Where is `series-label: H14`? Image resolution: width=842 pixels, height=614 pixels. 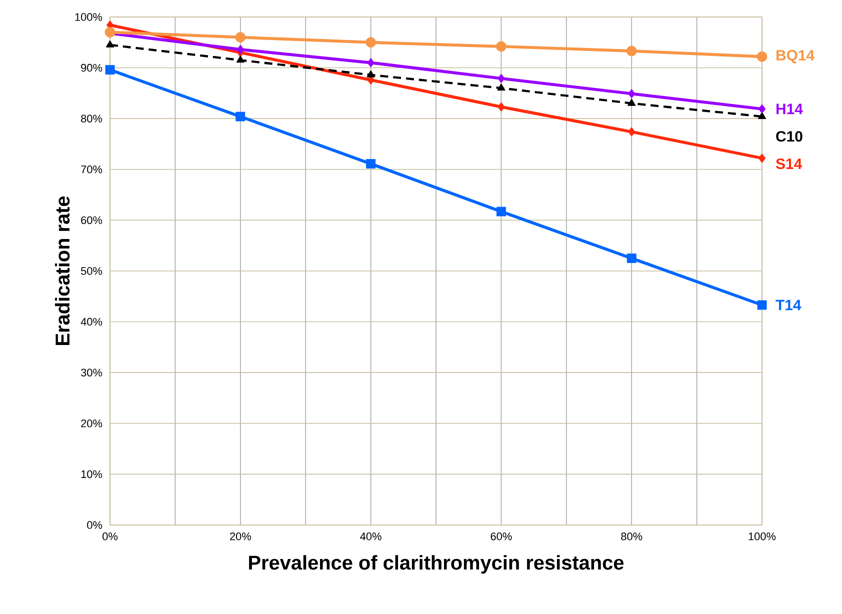
series-label: H14 is located at coordinates (789, 109).